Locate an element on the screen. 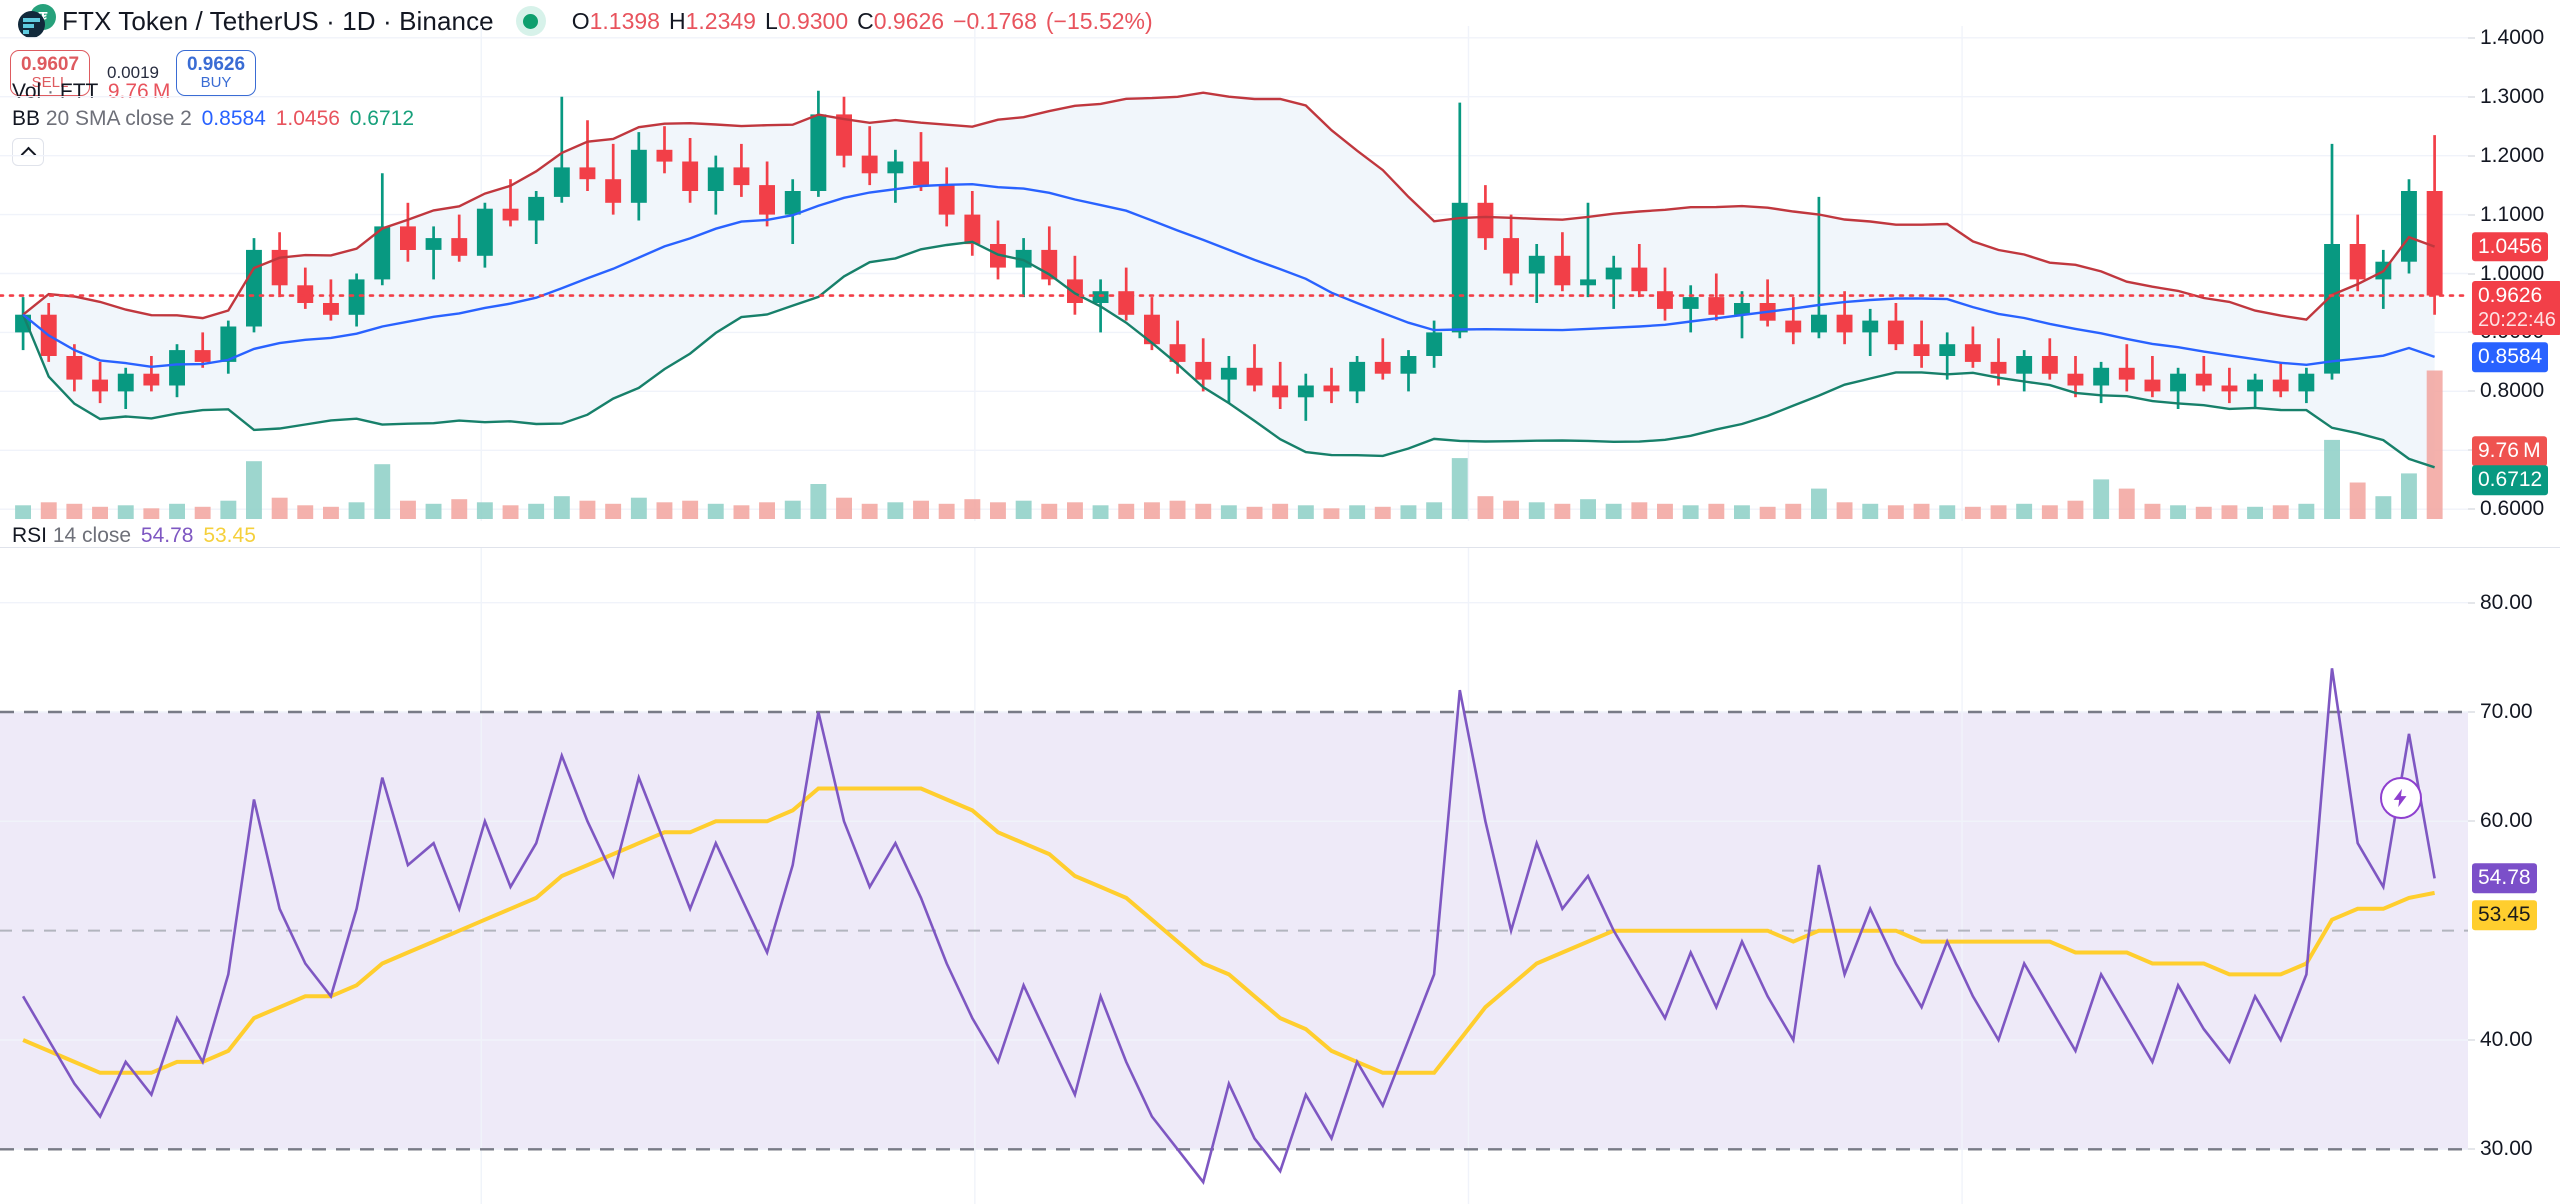  sell-label: SELL is located at coordinates (50, 83).